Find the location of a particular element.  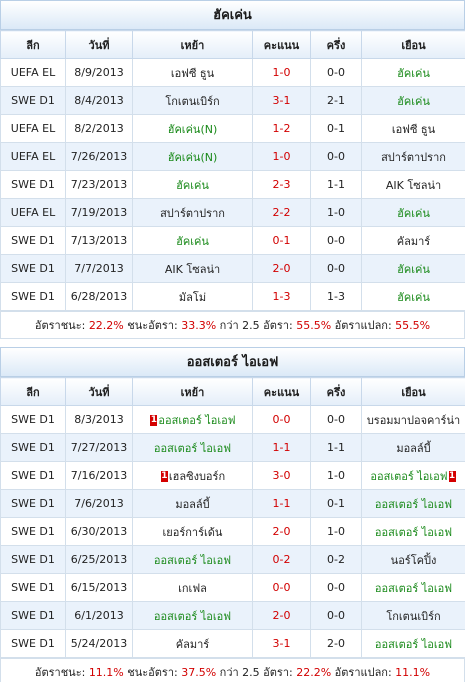

header-date: วันที่ is located at coordinates (99, 391).